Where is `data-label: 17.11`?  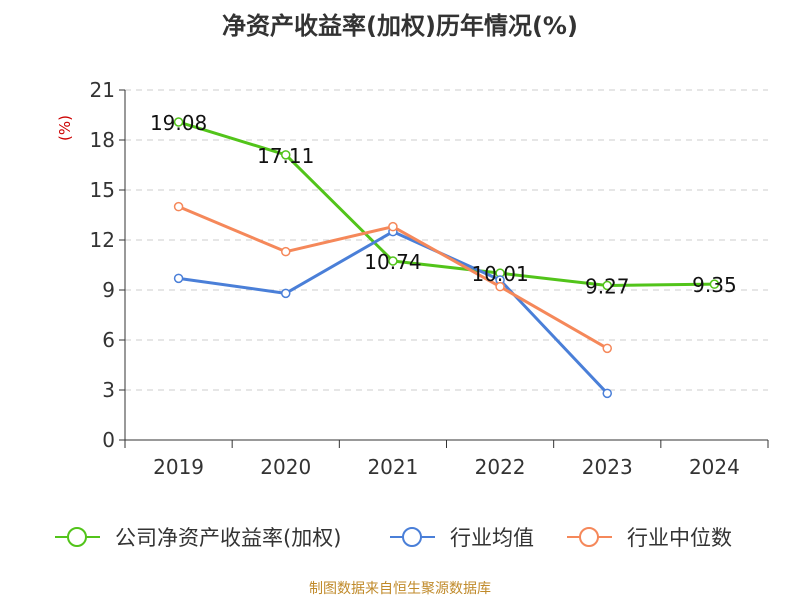 data-label: 17.11 is located at coordinates (285, 156).